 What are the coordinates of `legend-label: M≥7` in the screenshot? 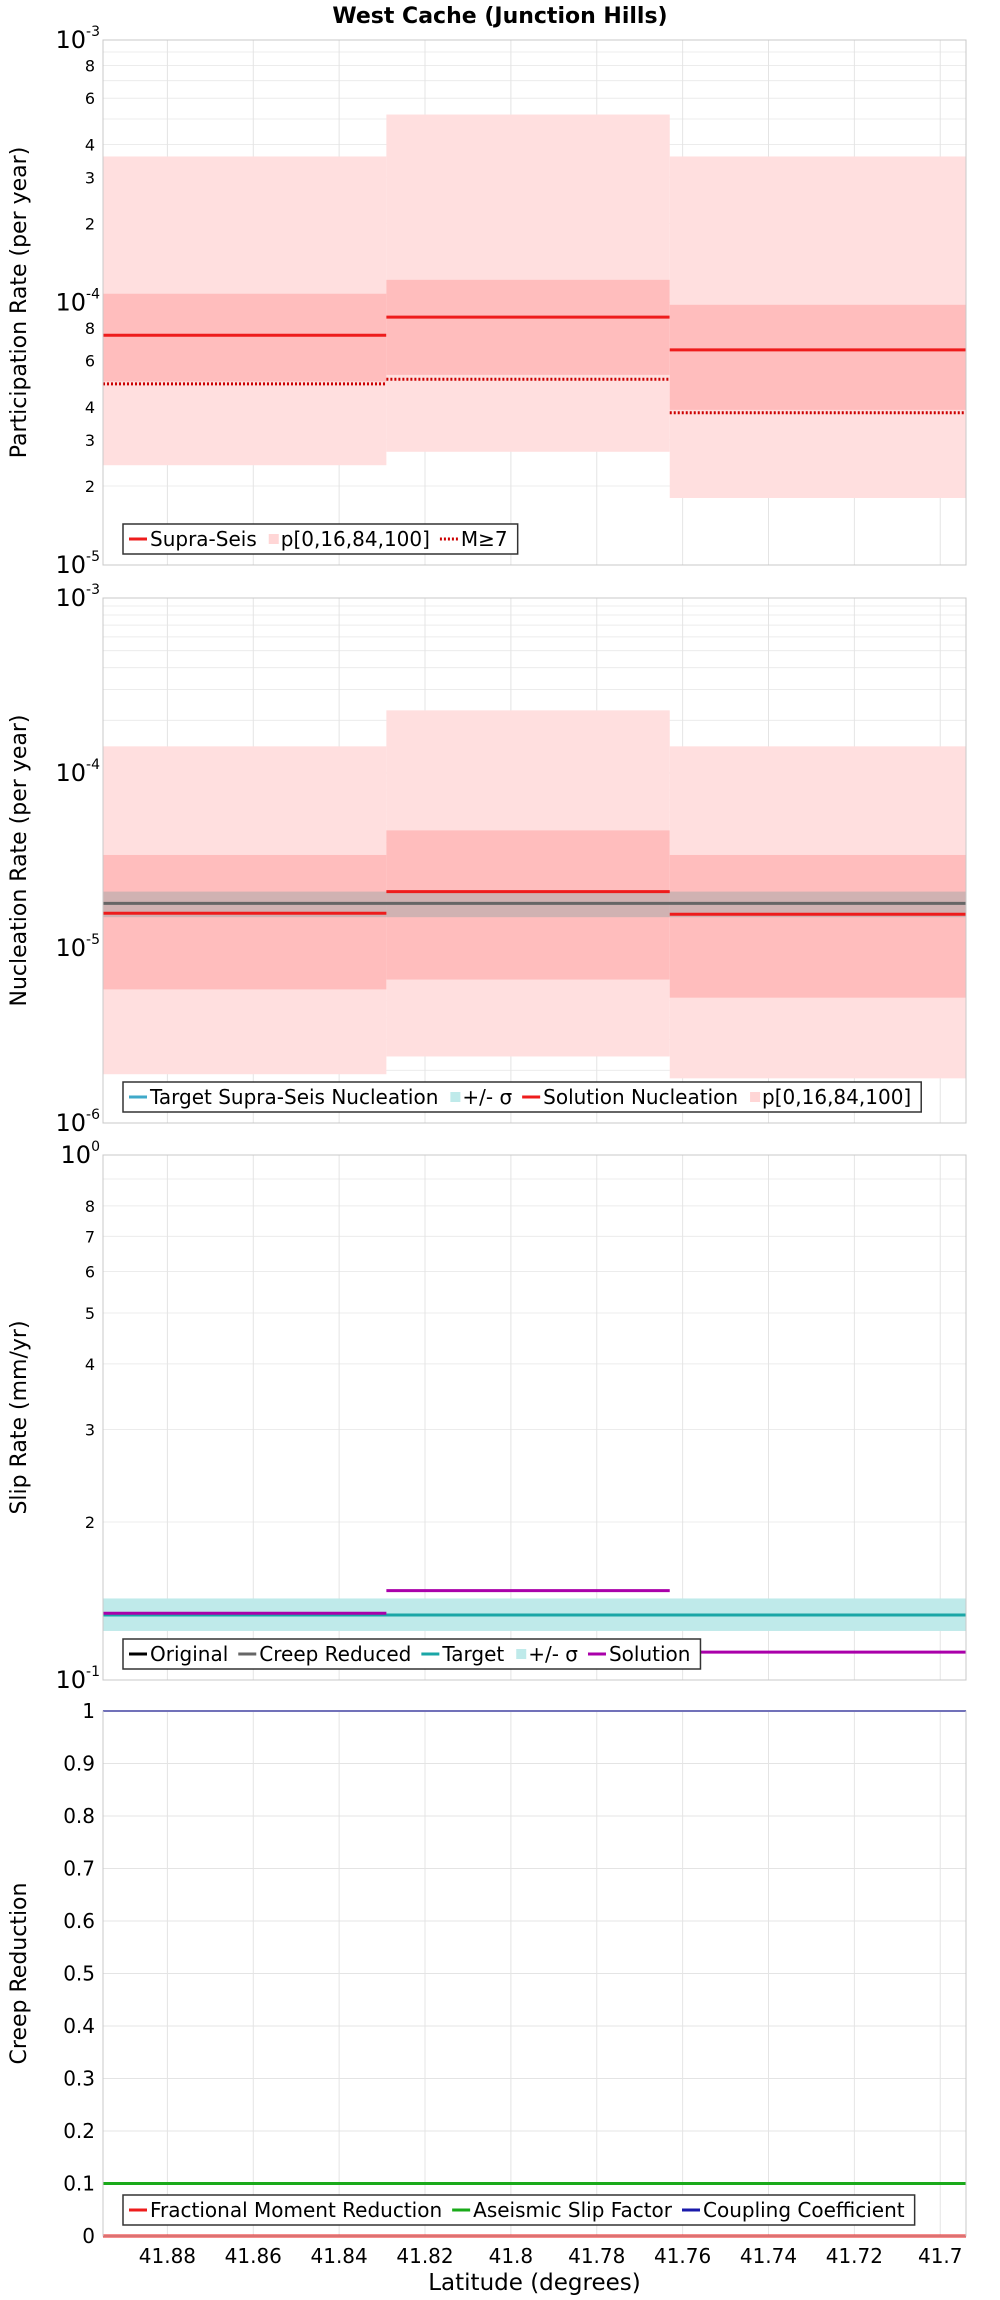 It's located at (484, 539).